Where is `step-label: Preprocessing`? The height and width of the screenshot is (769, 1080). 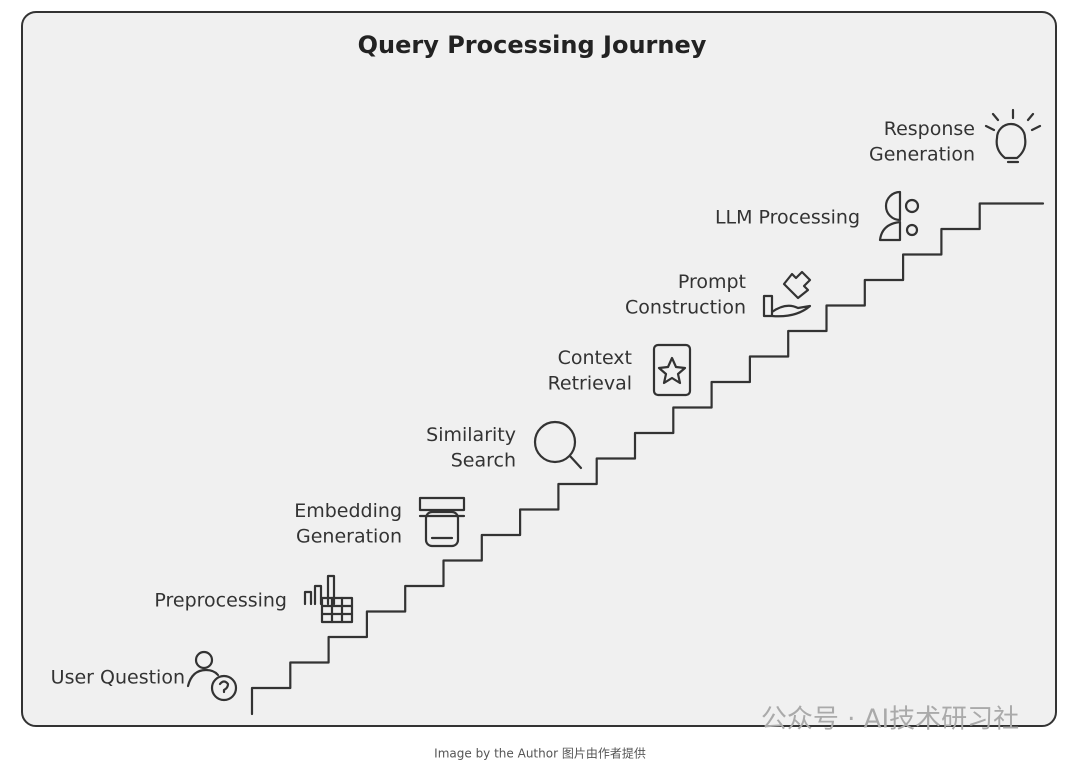 step-label: Preprocessing is located at coordinates (220, 601).